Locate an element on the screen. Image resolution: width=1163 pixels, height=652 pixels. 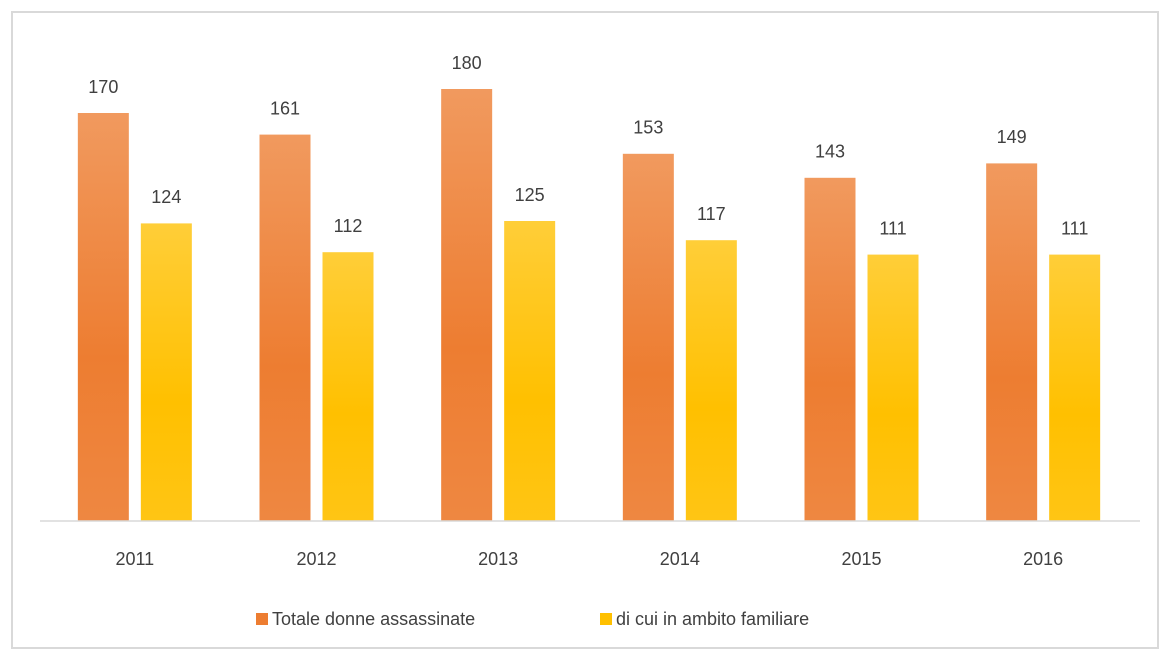
legend-label: Totale donne assassinate is located at coordinates (373, 619).